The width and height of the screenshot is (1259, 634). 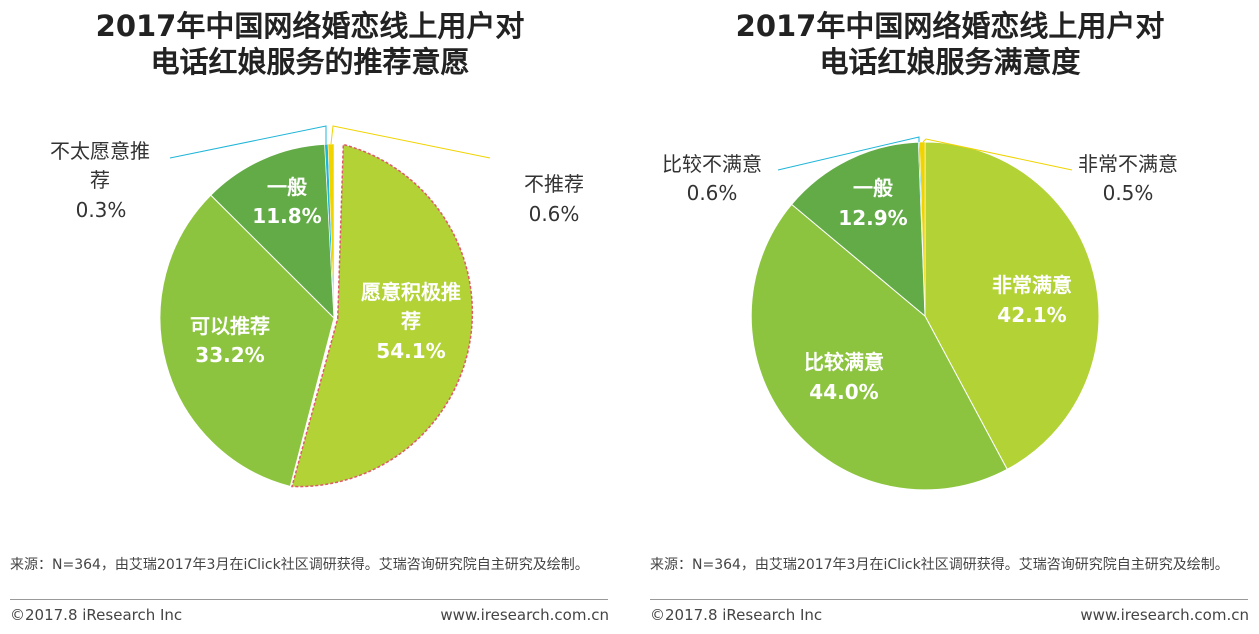 I want to click on slice-label-dissatisfied: 比较不满意, so click(x=712, y=164).